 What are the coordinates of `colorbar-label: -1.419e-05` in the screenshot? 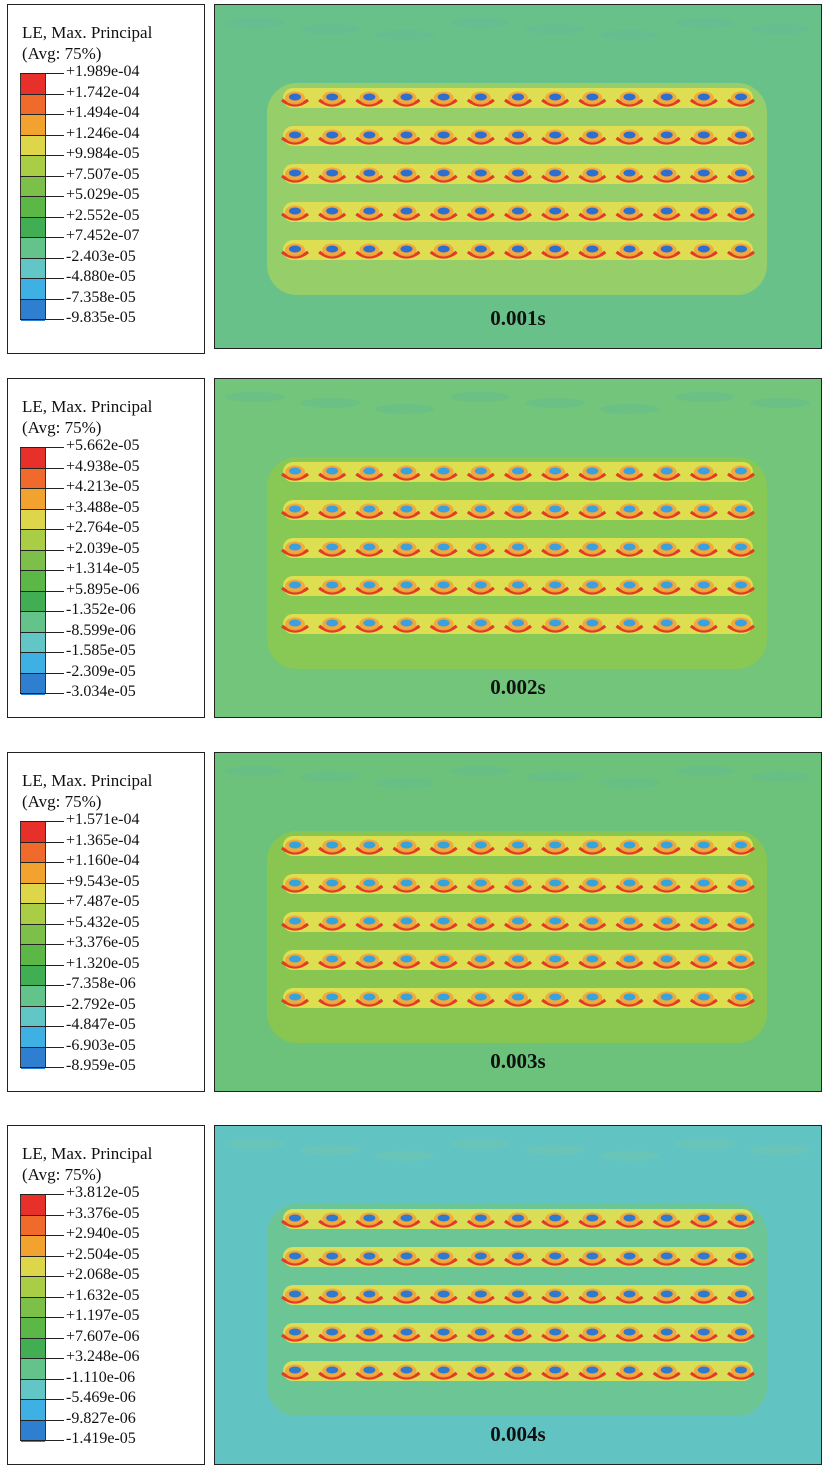 It's located at (101, 1438).